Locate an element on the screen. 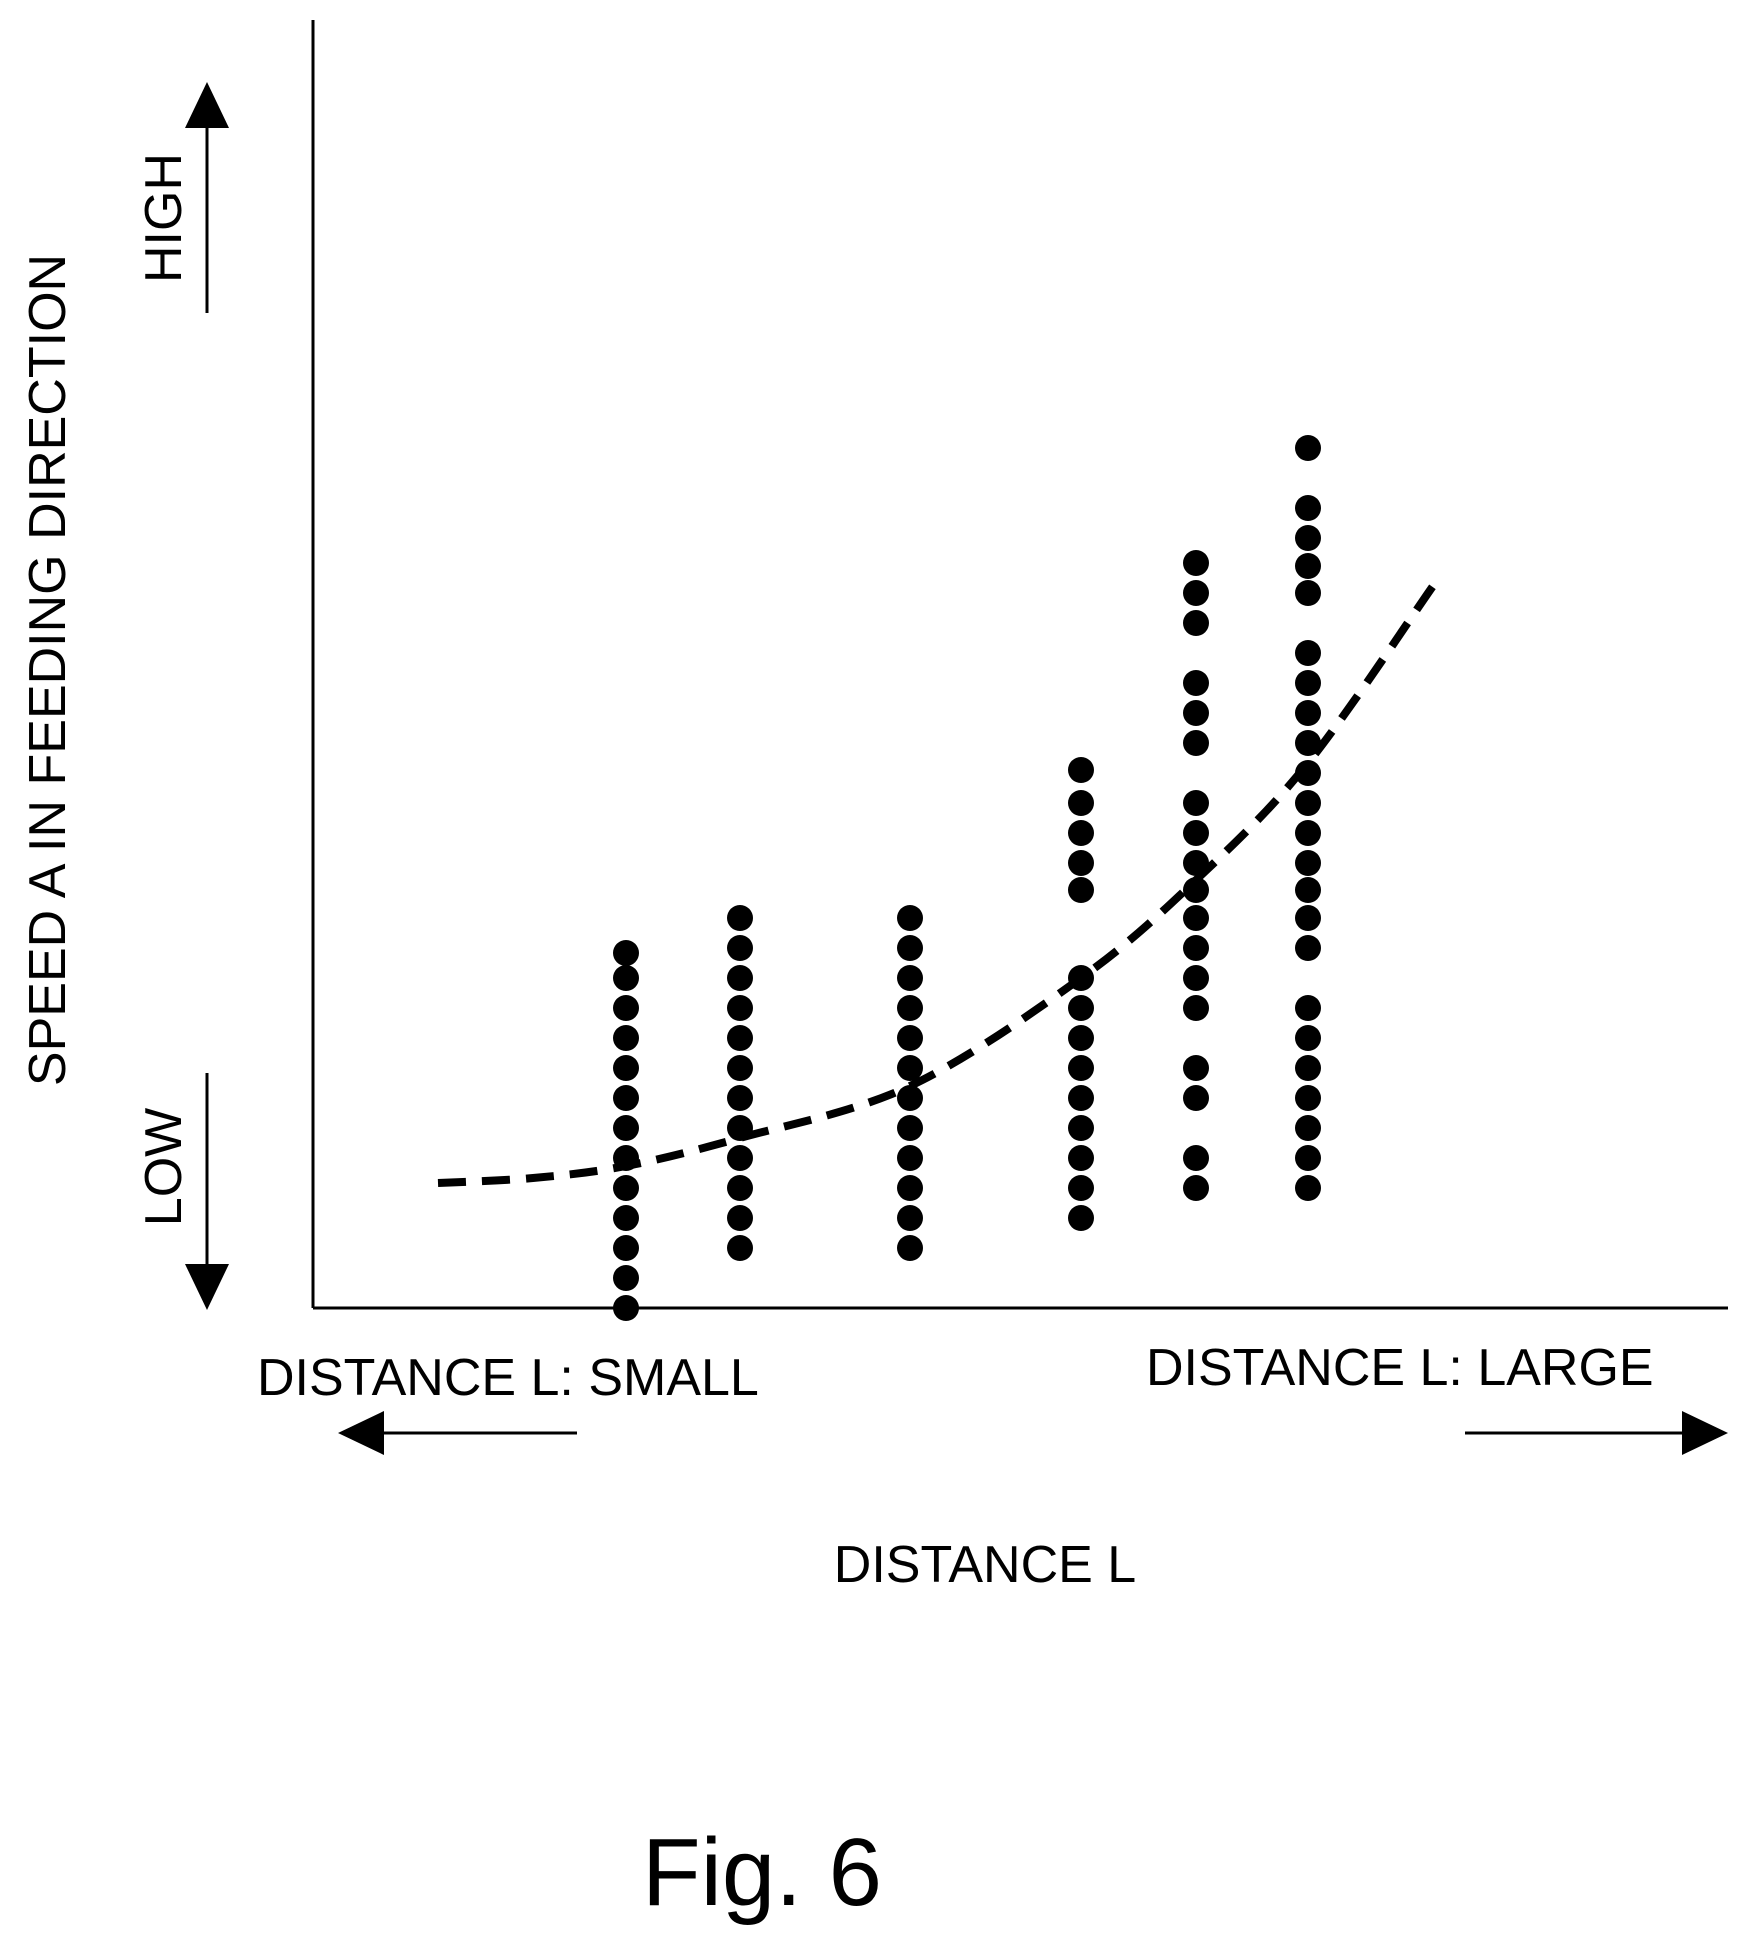 This screenshot has height=1934, width=1755. y-low-label: LOW is located at coordinates (164, 1167).